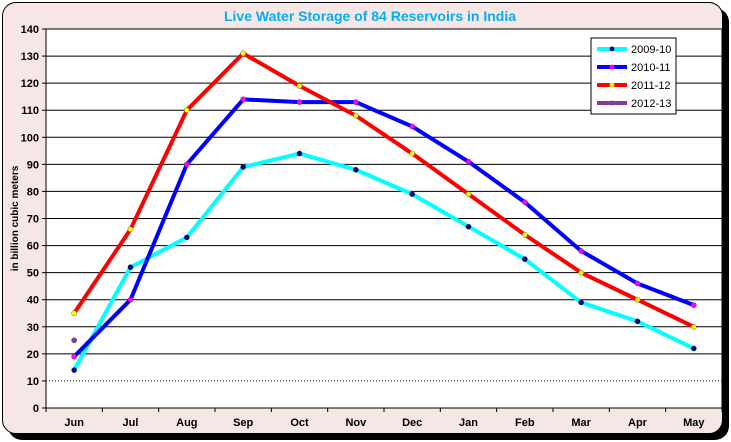 The width and height of the screenshot is (731, 442). What do you see at coordinates (299, 423) in the screenshot?
I see `x-tick-label: Oct` at bounding box center [299, 423].